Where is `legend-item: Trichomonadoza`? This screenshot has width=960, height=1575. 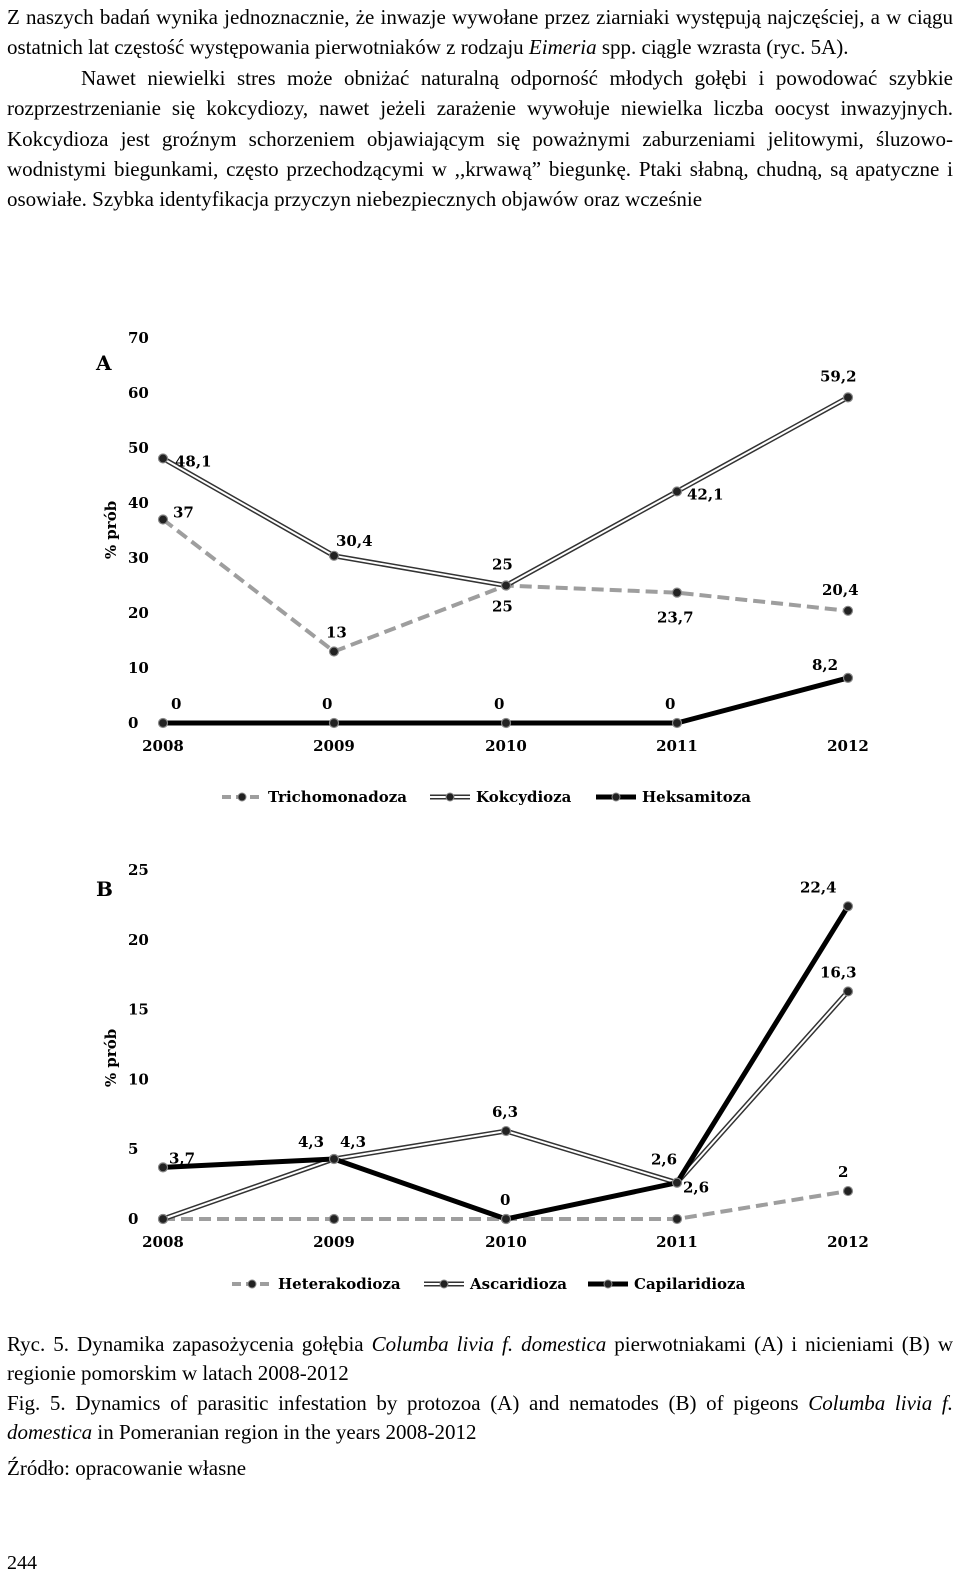
legend-item: Trichomonadoza is located at coordinates (314, 797).